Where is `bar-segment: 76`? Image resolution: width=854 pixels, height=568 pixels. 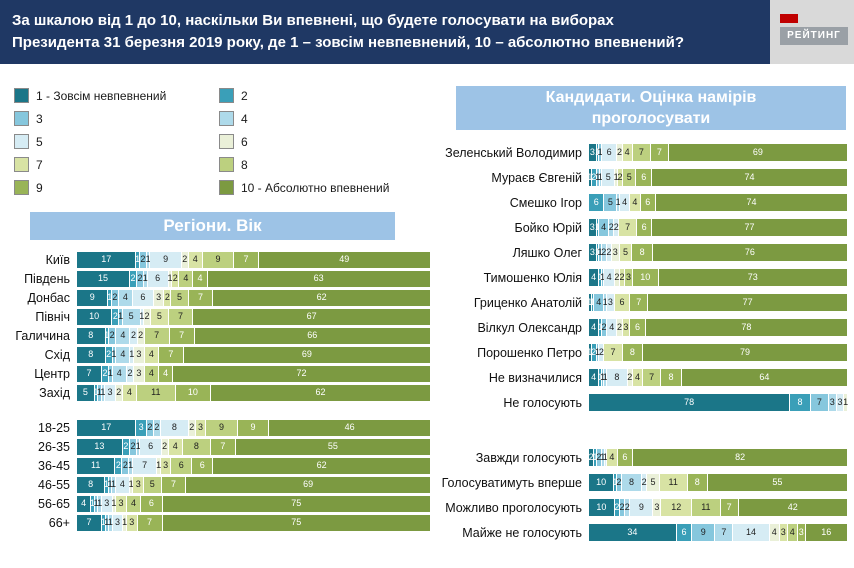 bar-segment: 76 is located at coordinates (749, 252).